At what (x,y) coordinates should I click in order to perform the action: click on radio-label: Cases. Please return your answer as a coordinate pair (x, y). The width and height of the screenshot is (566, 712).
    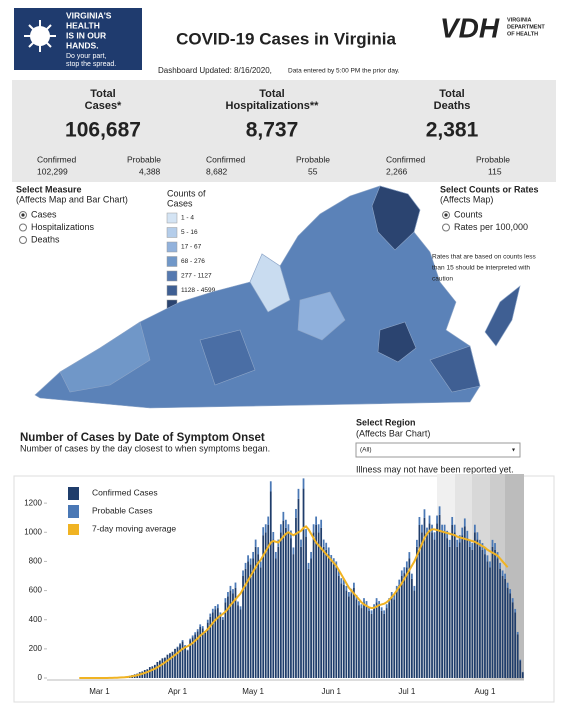
    Looking at the image, I should click on (44, 214).